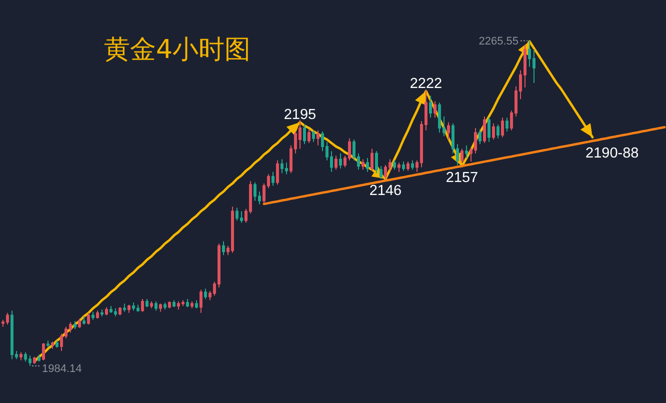  I want to click on annotation: 2195, so click(300, 115).